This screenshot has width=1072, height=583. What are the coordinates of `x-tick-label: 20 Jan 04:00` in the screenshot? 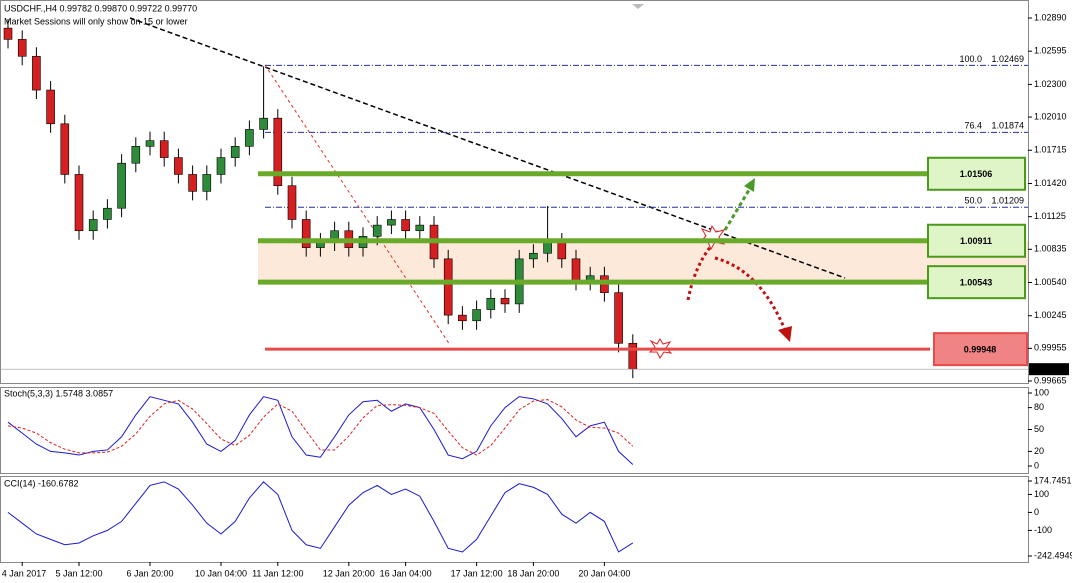 It's located at (604, 573).